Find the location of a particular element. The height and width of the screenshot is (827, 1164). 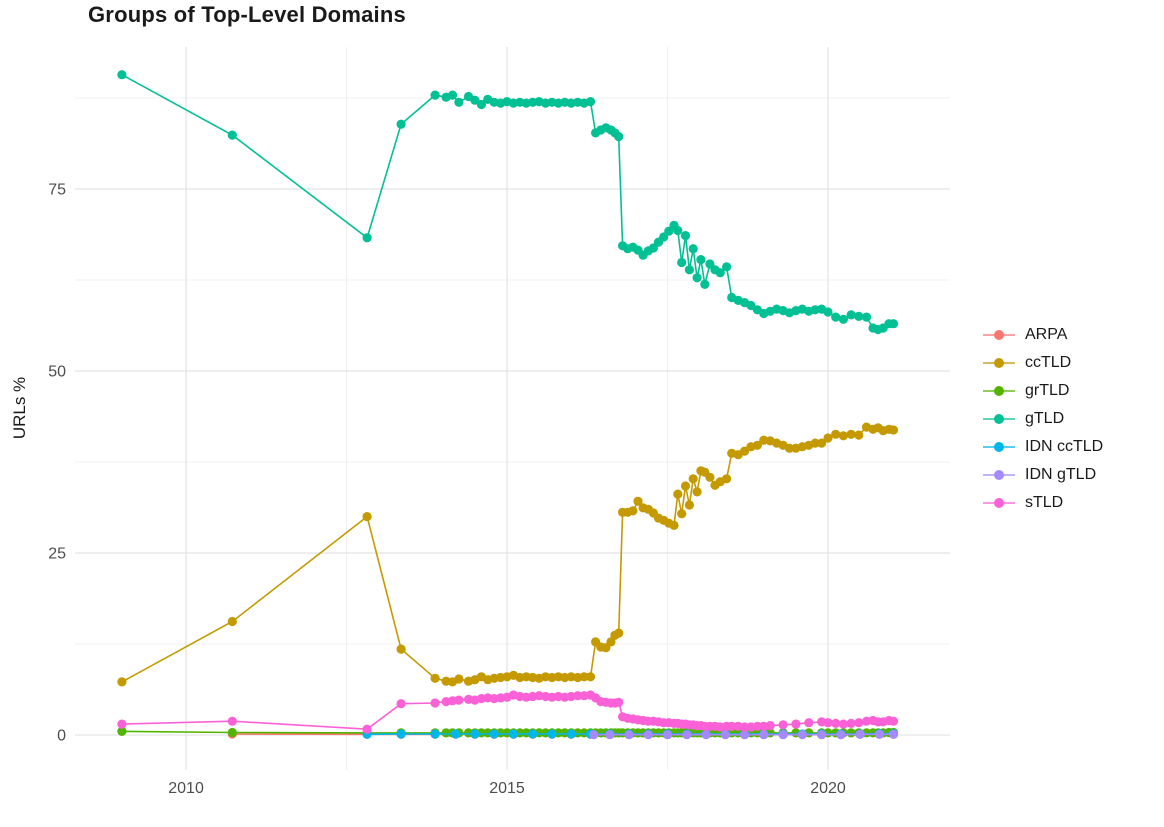

legend-key-grtld-icon is located at coordinates (999, 391).